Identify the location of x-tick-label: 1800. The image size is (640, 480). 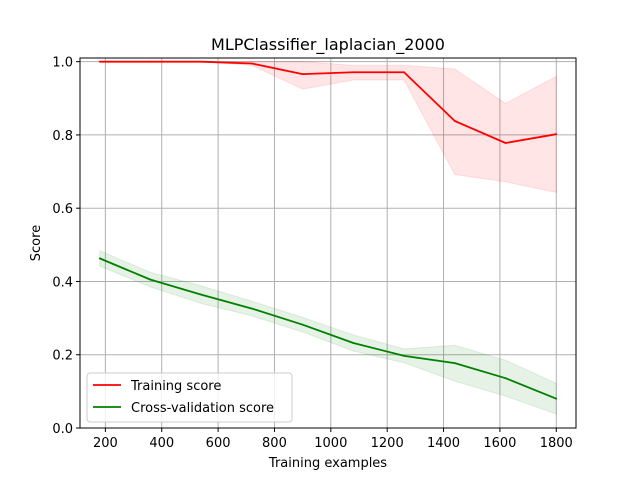
(556, 443).